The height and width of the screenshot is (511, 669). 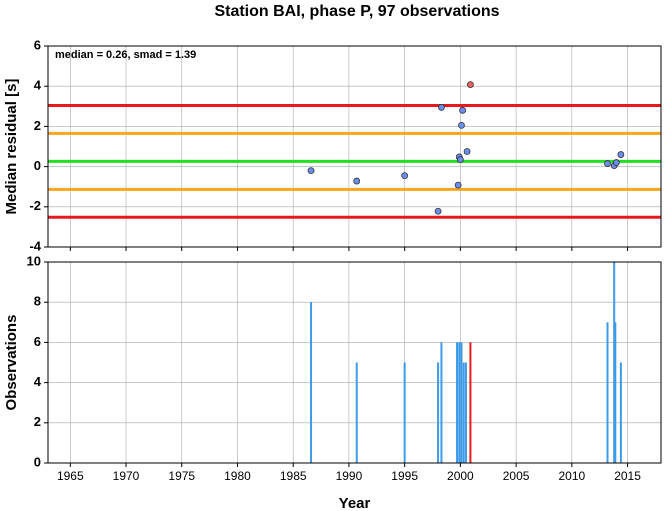 I want to click on x-tick-label: 1980, so click(x=237, y=476).